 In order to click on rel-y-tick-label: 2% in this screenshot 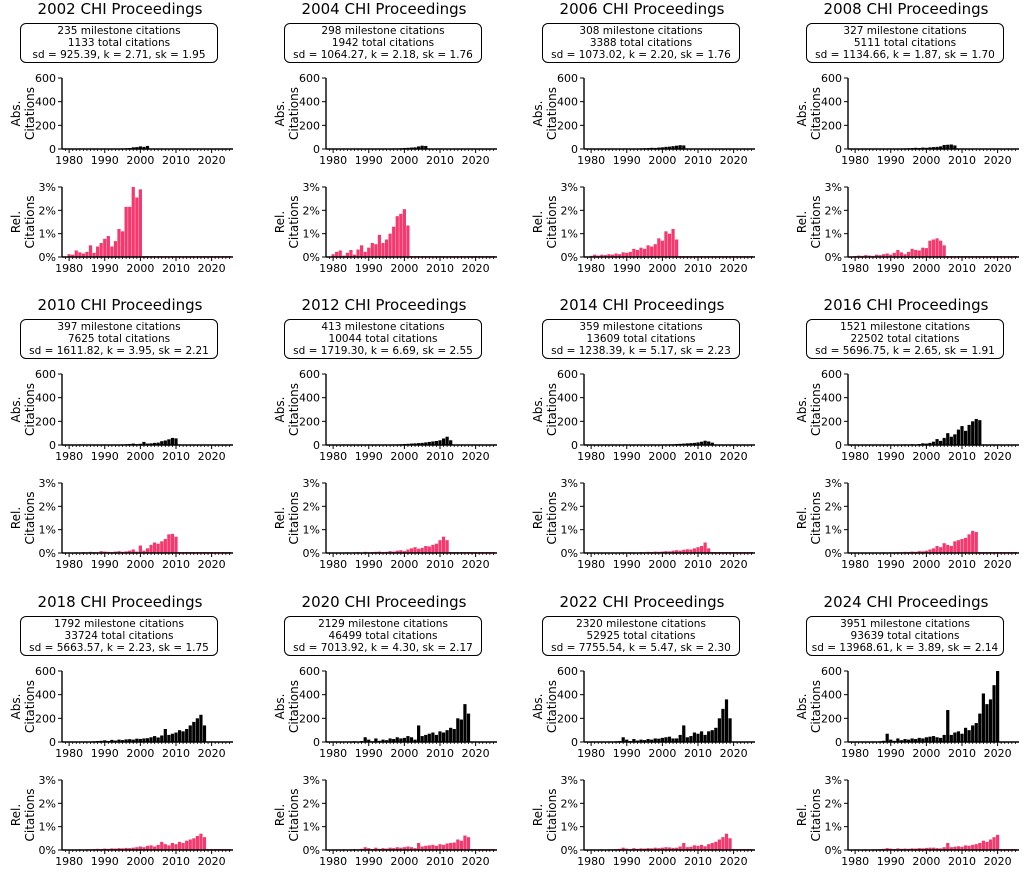, I will do `click(47, 506)`.